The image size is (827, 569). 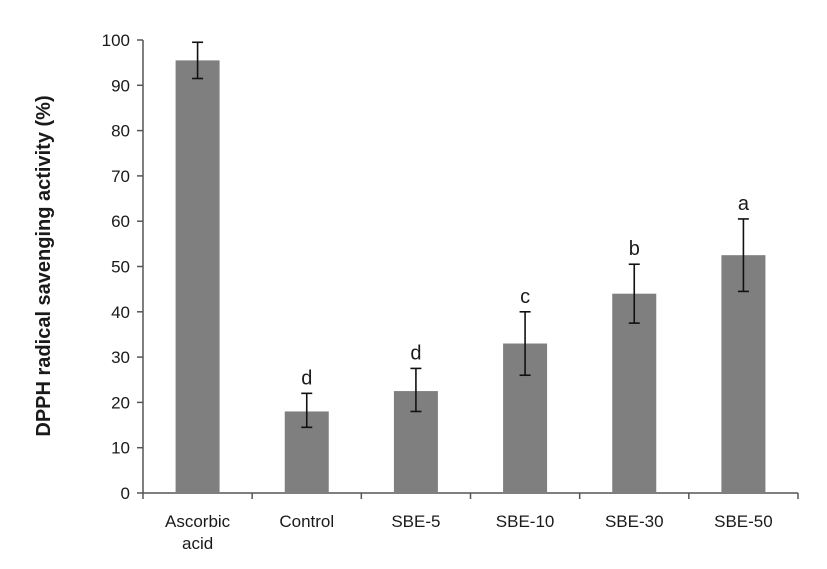 I want to click on significance-label: b, so click(x=634, y=249).